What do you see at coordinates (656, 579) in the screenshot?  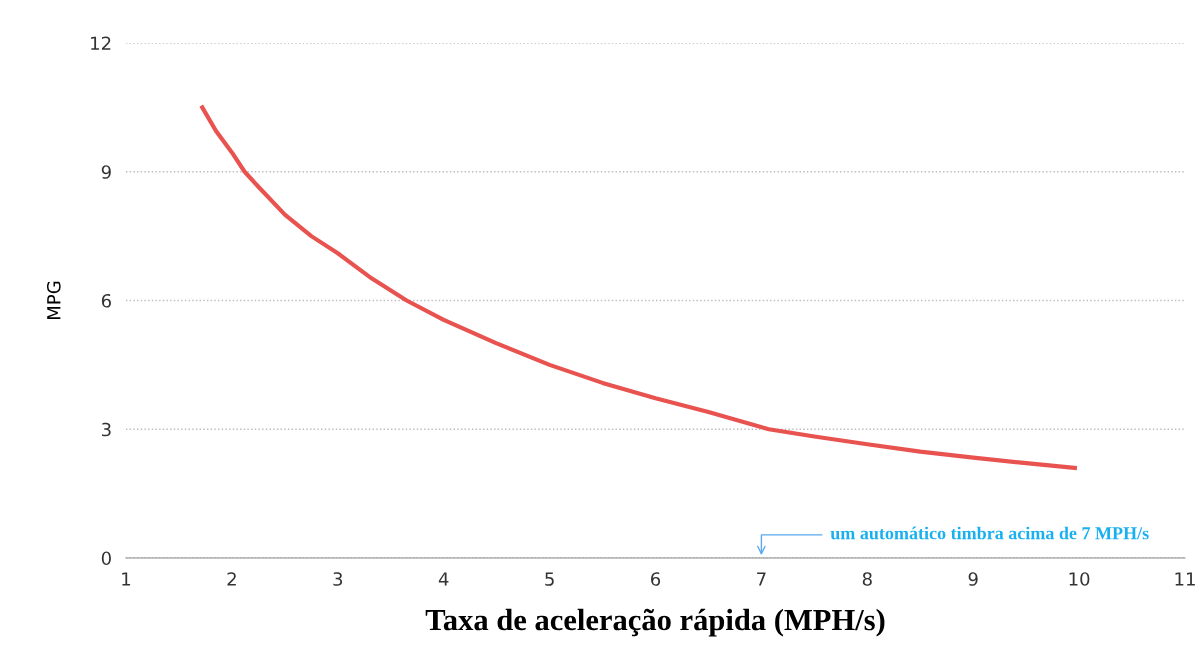 I see `x-tick-label: 6` at bounding box center [656, 579].